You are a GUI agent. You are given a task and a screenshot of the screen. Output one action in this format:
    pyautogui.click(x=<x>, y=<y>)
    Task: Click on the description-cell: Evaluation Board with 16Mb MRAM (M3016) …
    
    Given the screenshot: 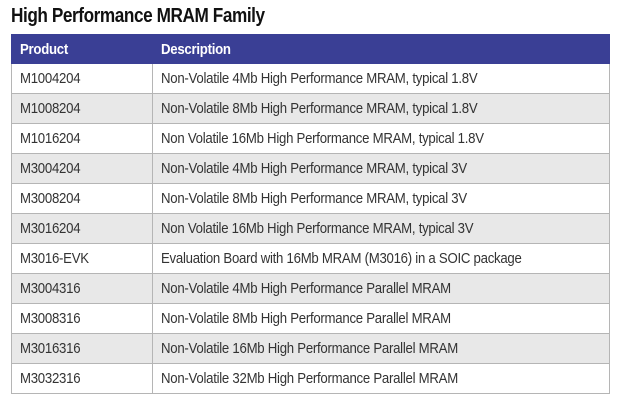 What is the action you would take?
    pyautogui.click(x=381, y=258)
    